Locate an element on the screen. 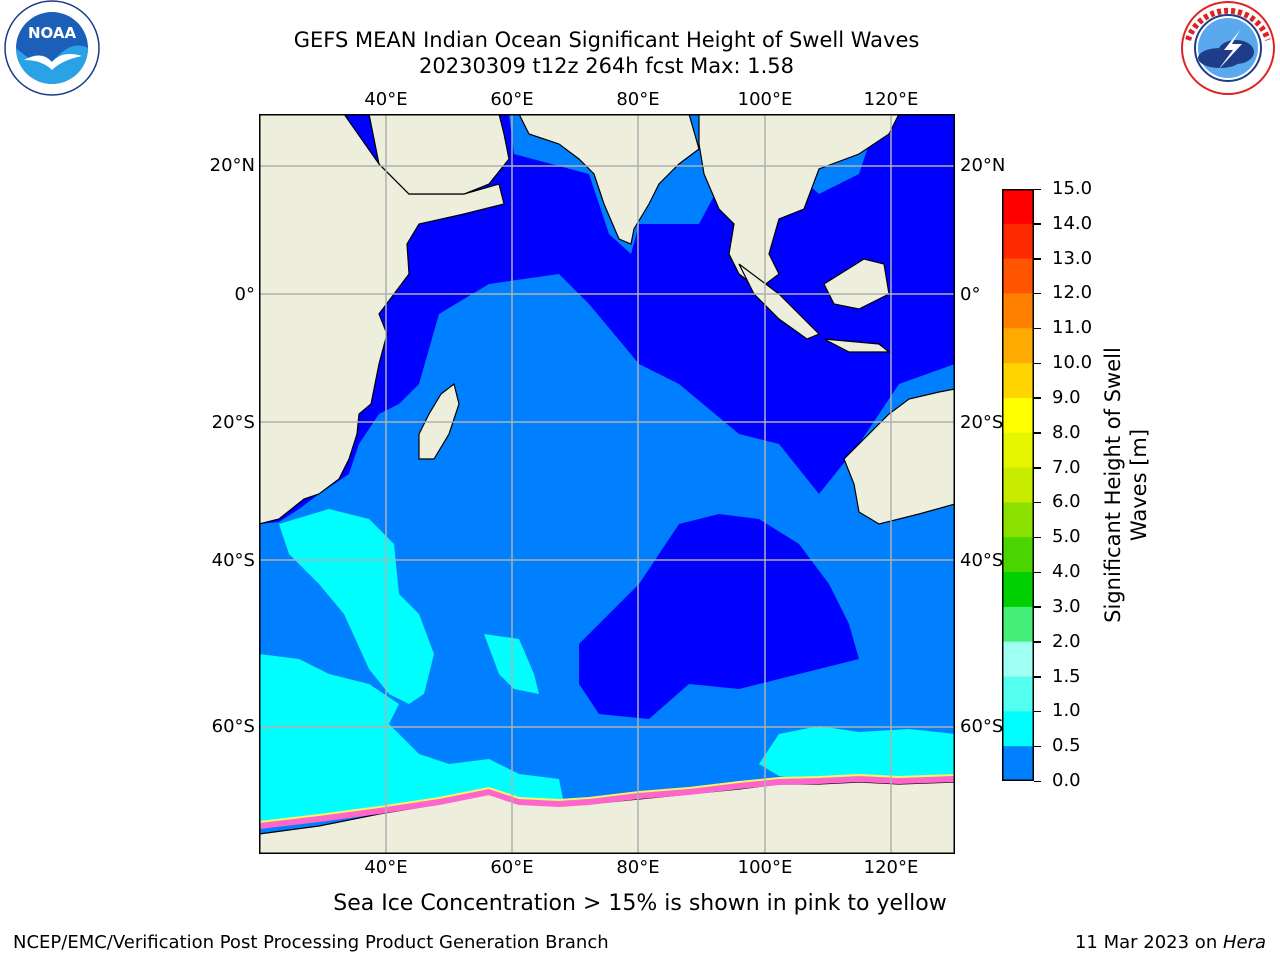 The width and height of the screenshot is (1280, 960). colorbar-border is located at coordinates (1018, 485).